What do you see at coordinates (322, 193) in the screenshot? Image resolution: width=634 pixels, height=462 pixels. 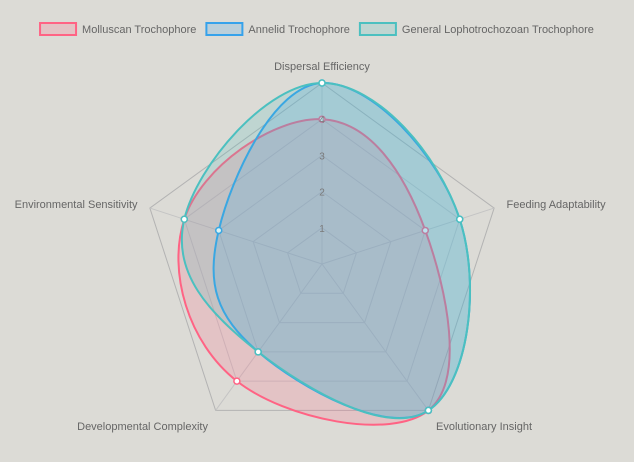 I see `tick-label: 2` at bounding box center [322, 193].